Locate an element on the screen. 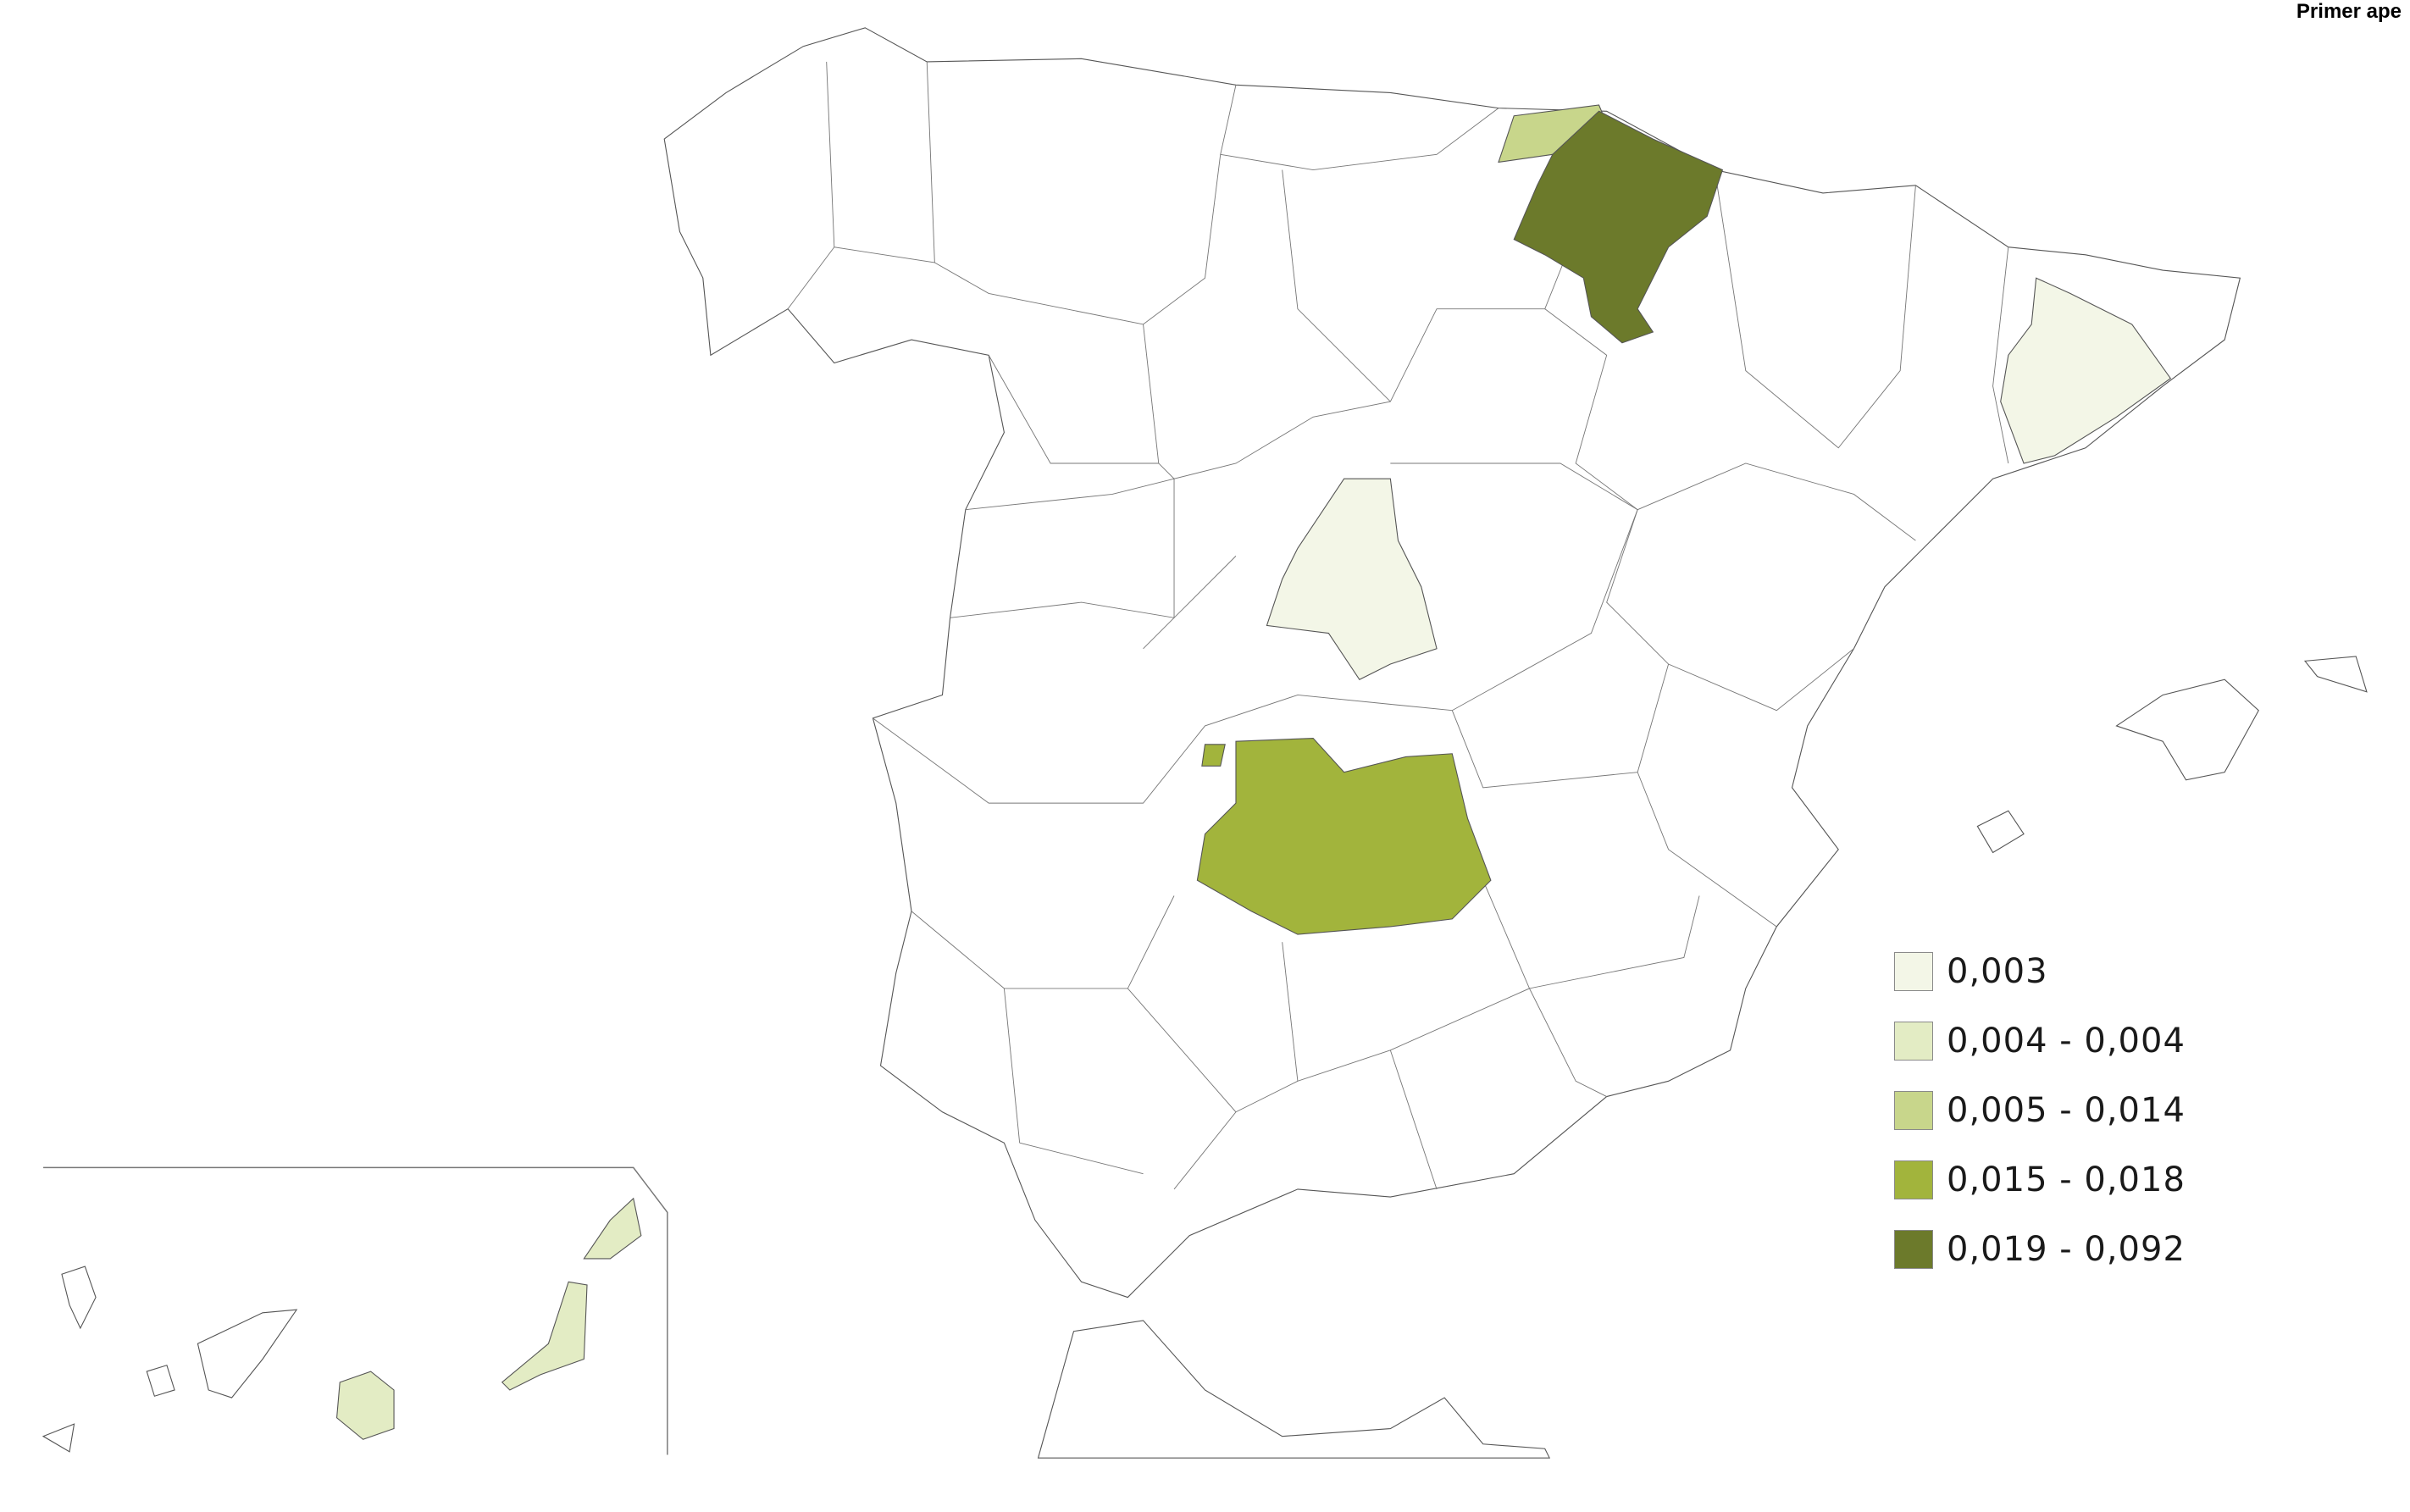  region-navarra is located at coordinates (1618, 227).